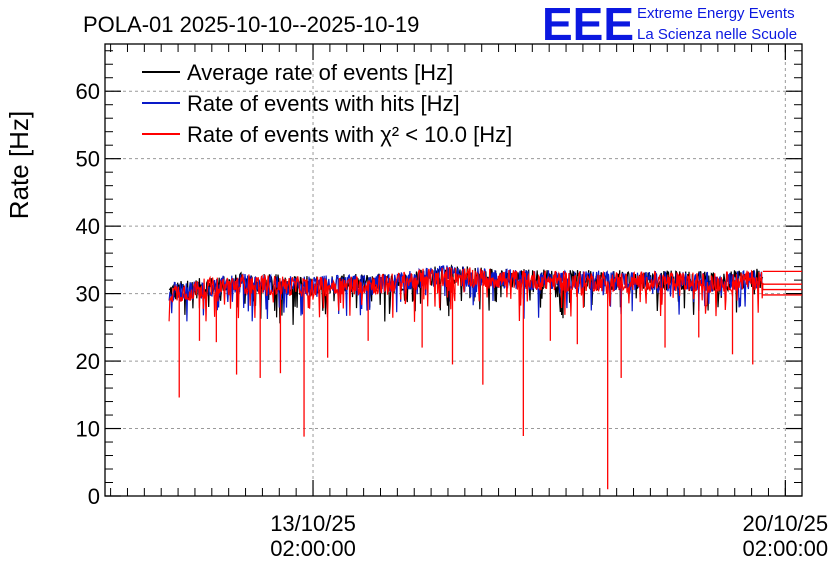 The height and width of the screenshot is (572, 836). What do you see at coordinates (717, 34) in the screenshot?
I see `brand-line-2: La Scienza nelle Scuole` at bounding box center [717, 34].